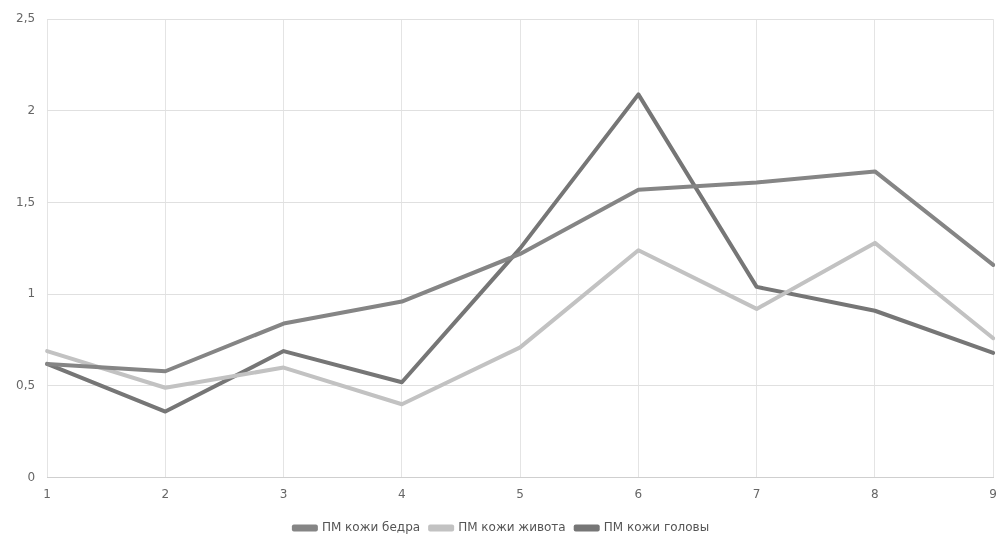 This screenshot has width=1007, height=544. What do you see at coordinates (656, 527) in the screenshot?
I see `legend-label: ПМ кожи головы` at bounding box center [656, 527].